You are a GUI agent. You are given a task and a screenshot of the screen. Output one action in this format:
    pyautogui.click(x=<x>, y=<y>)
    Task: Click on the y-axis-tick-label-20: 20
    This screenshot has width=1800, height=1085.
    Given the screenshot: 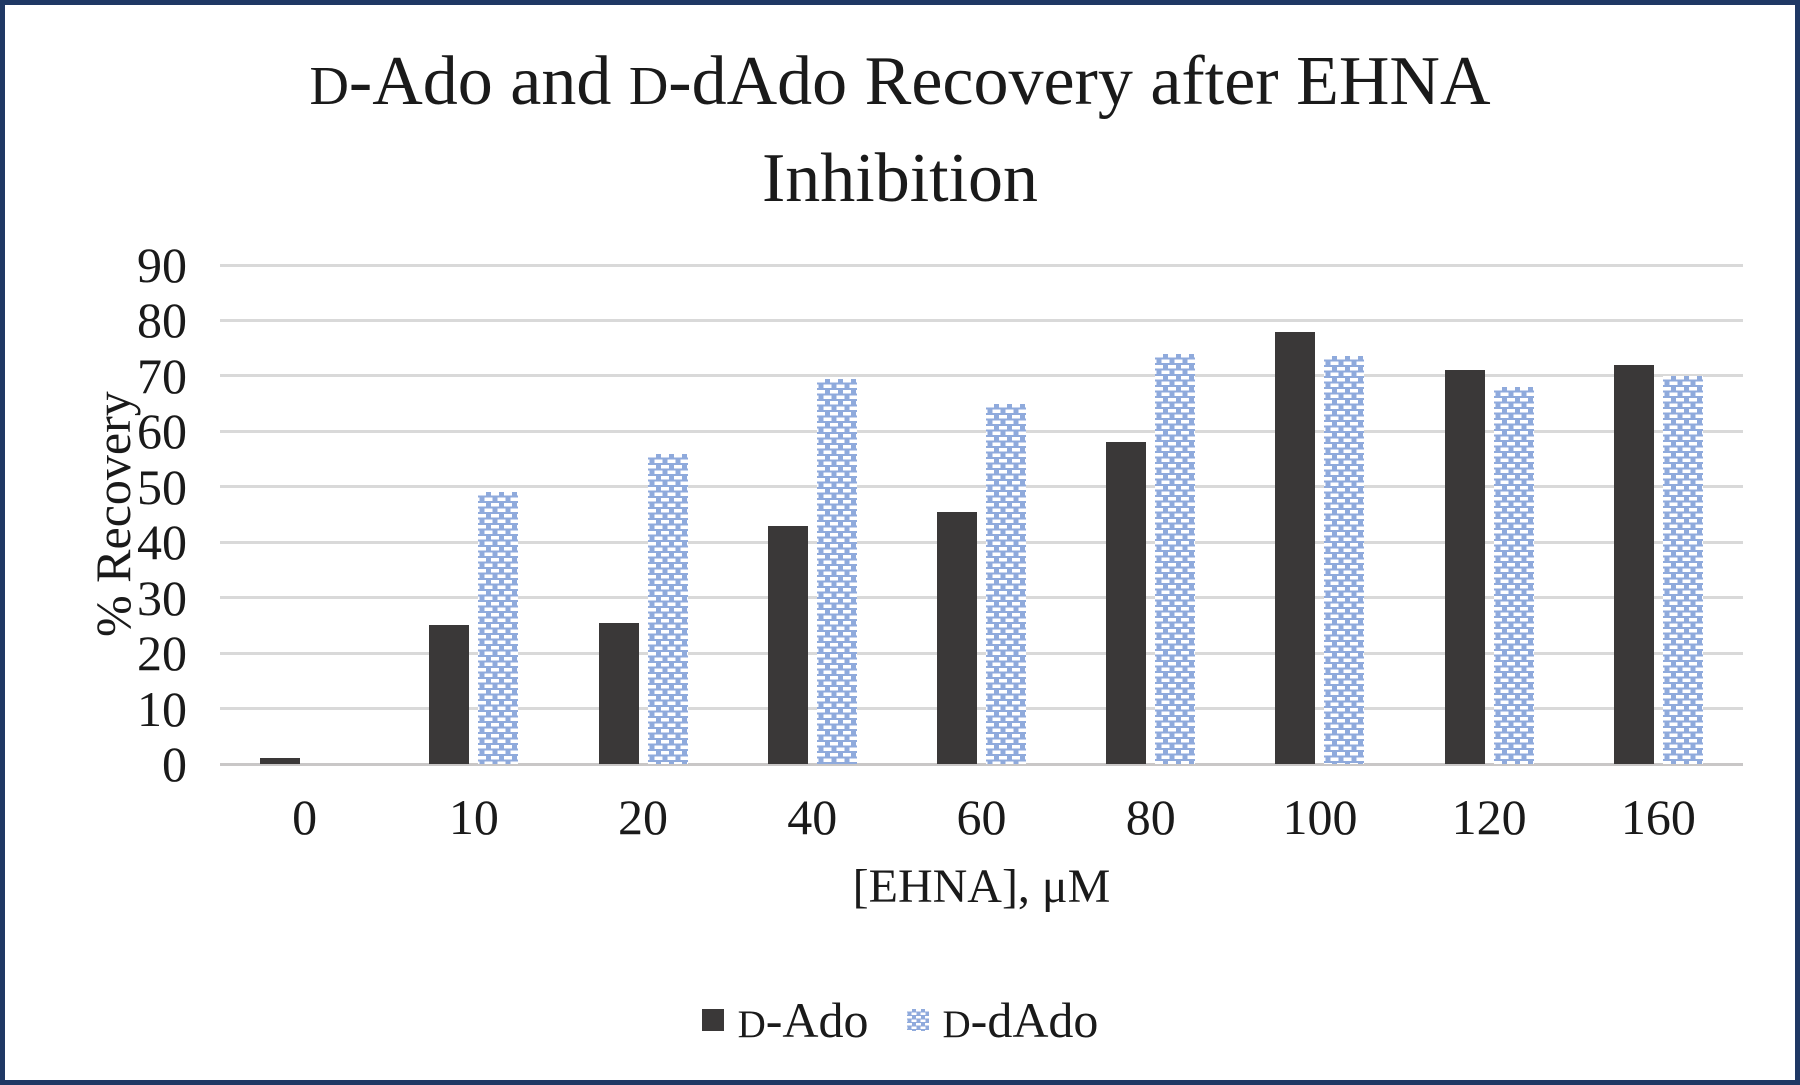 What is the action you would take?
    pyautogui.click(x=162, y=653)
    